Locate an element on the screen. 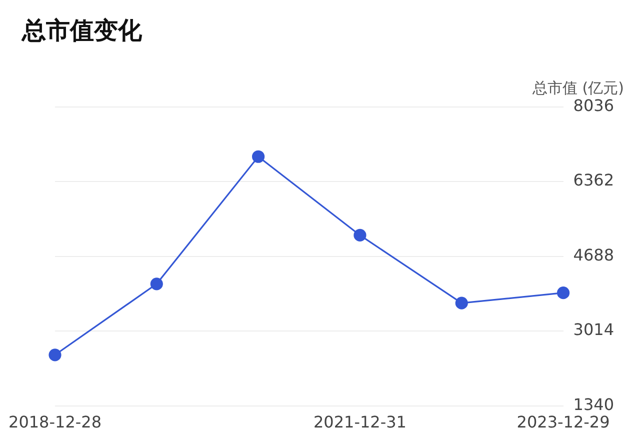  x-tick-label: 2023-12-29 is located at coordinates (563, 422).